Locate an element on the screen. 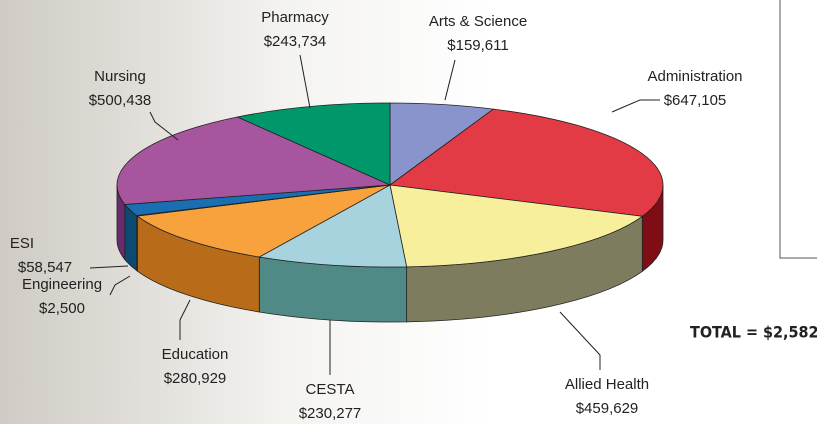 The image size is (817, 424). slice-value-label: $58,547 is located at coordinates (45, 267).